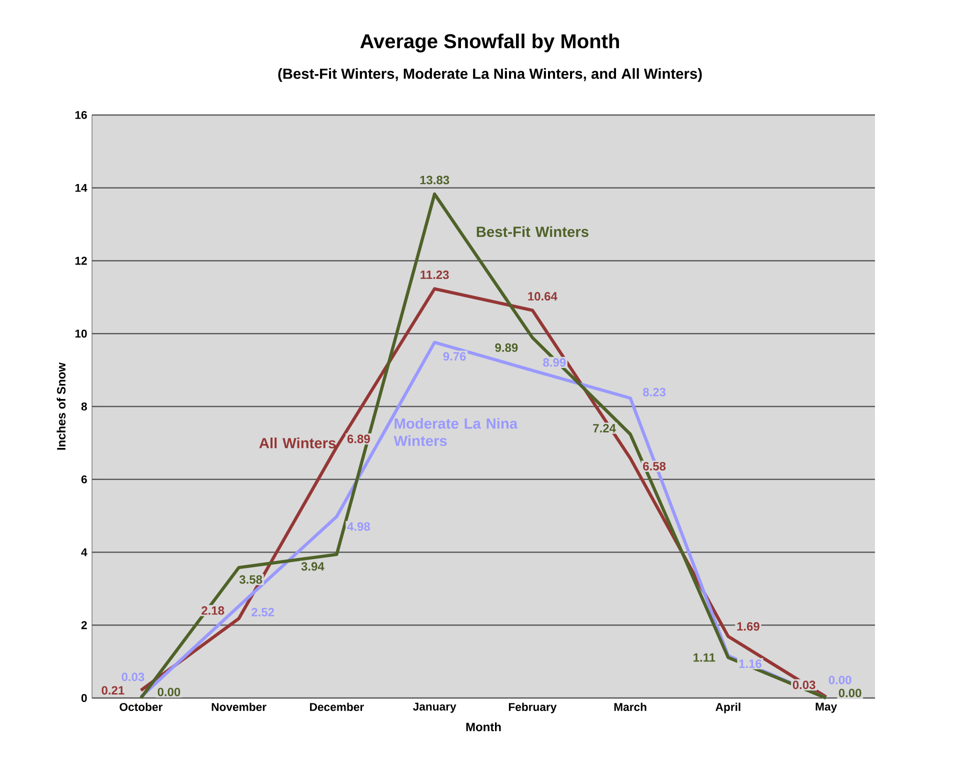  I want to click on data-label: 1.69, so click(748, 626).